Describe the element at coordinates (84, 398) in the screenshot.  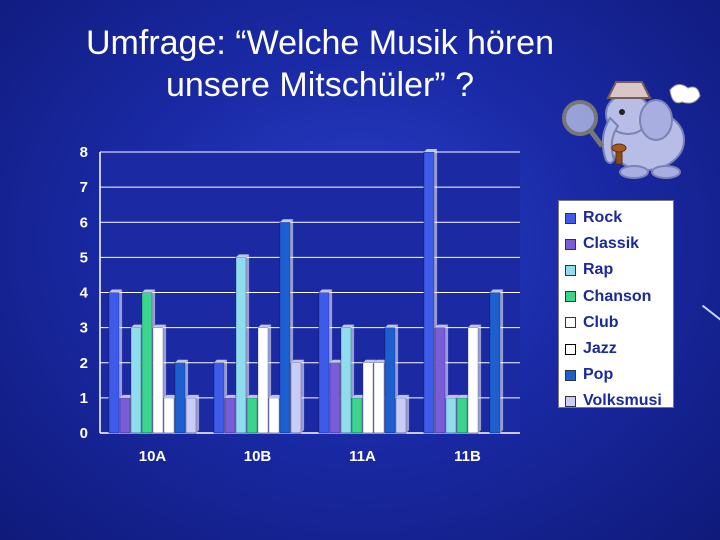
I see `y-tick-label: 1` at that location.